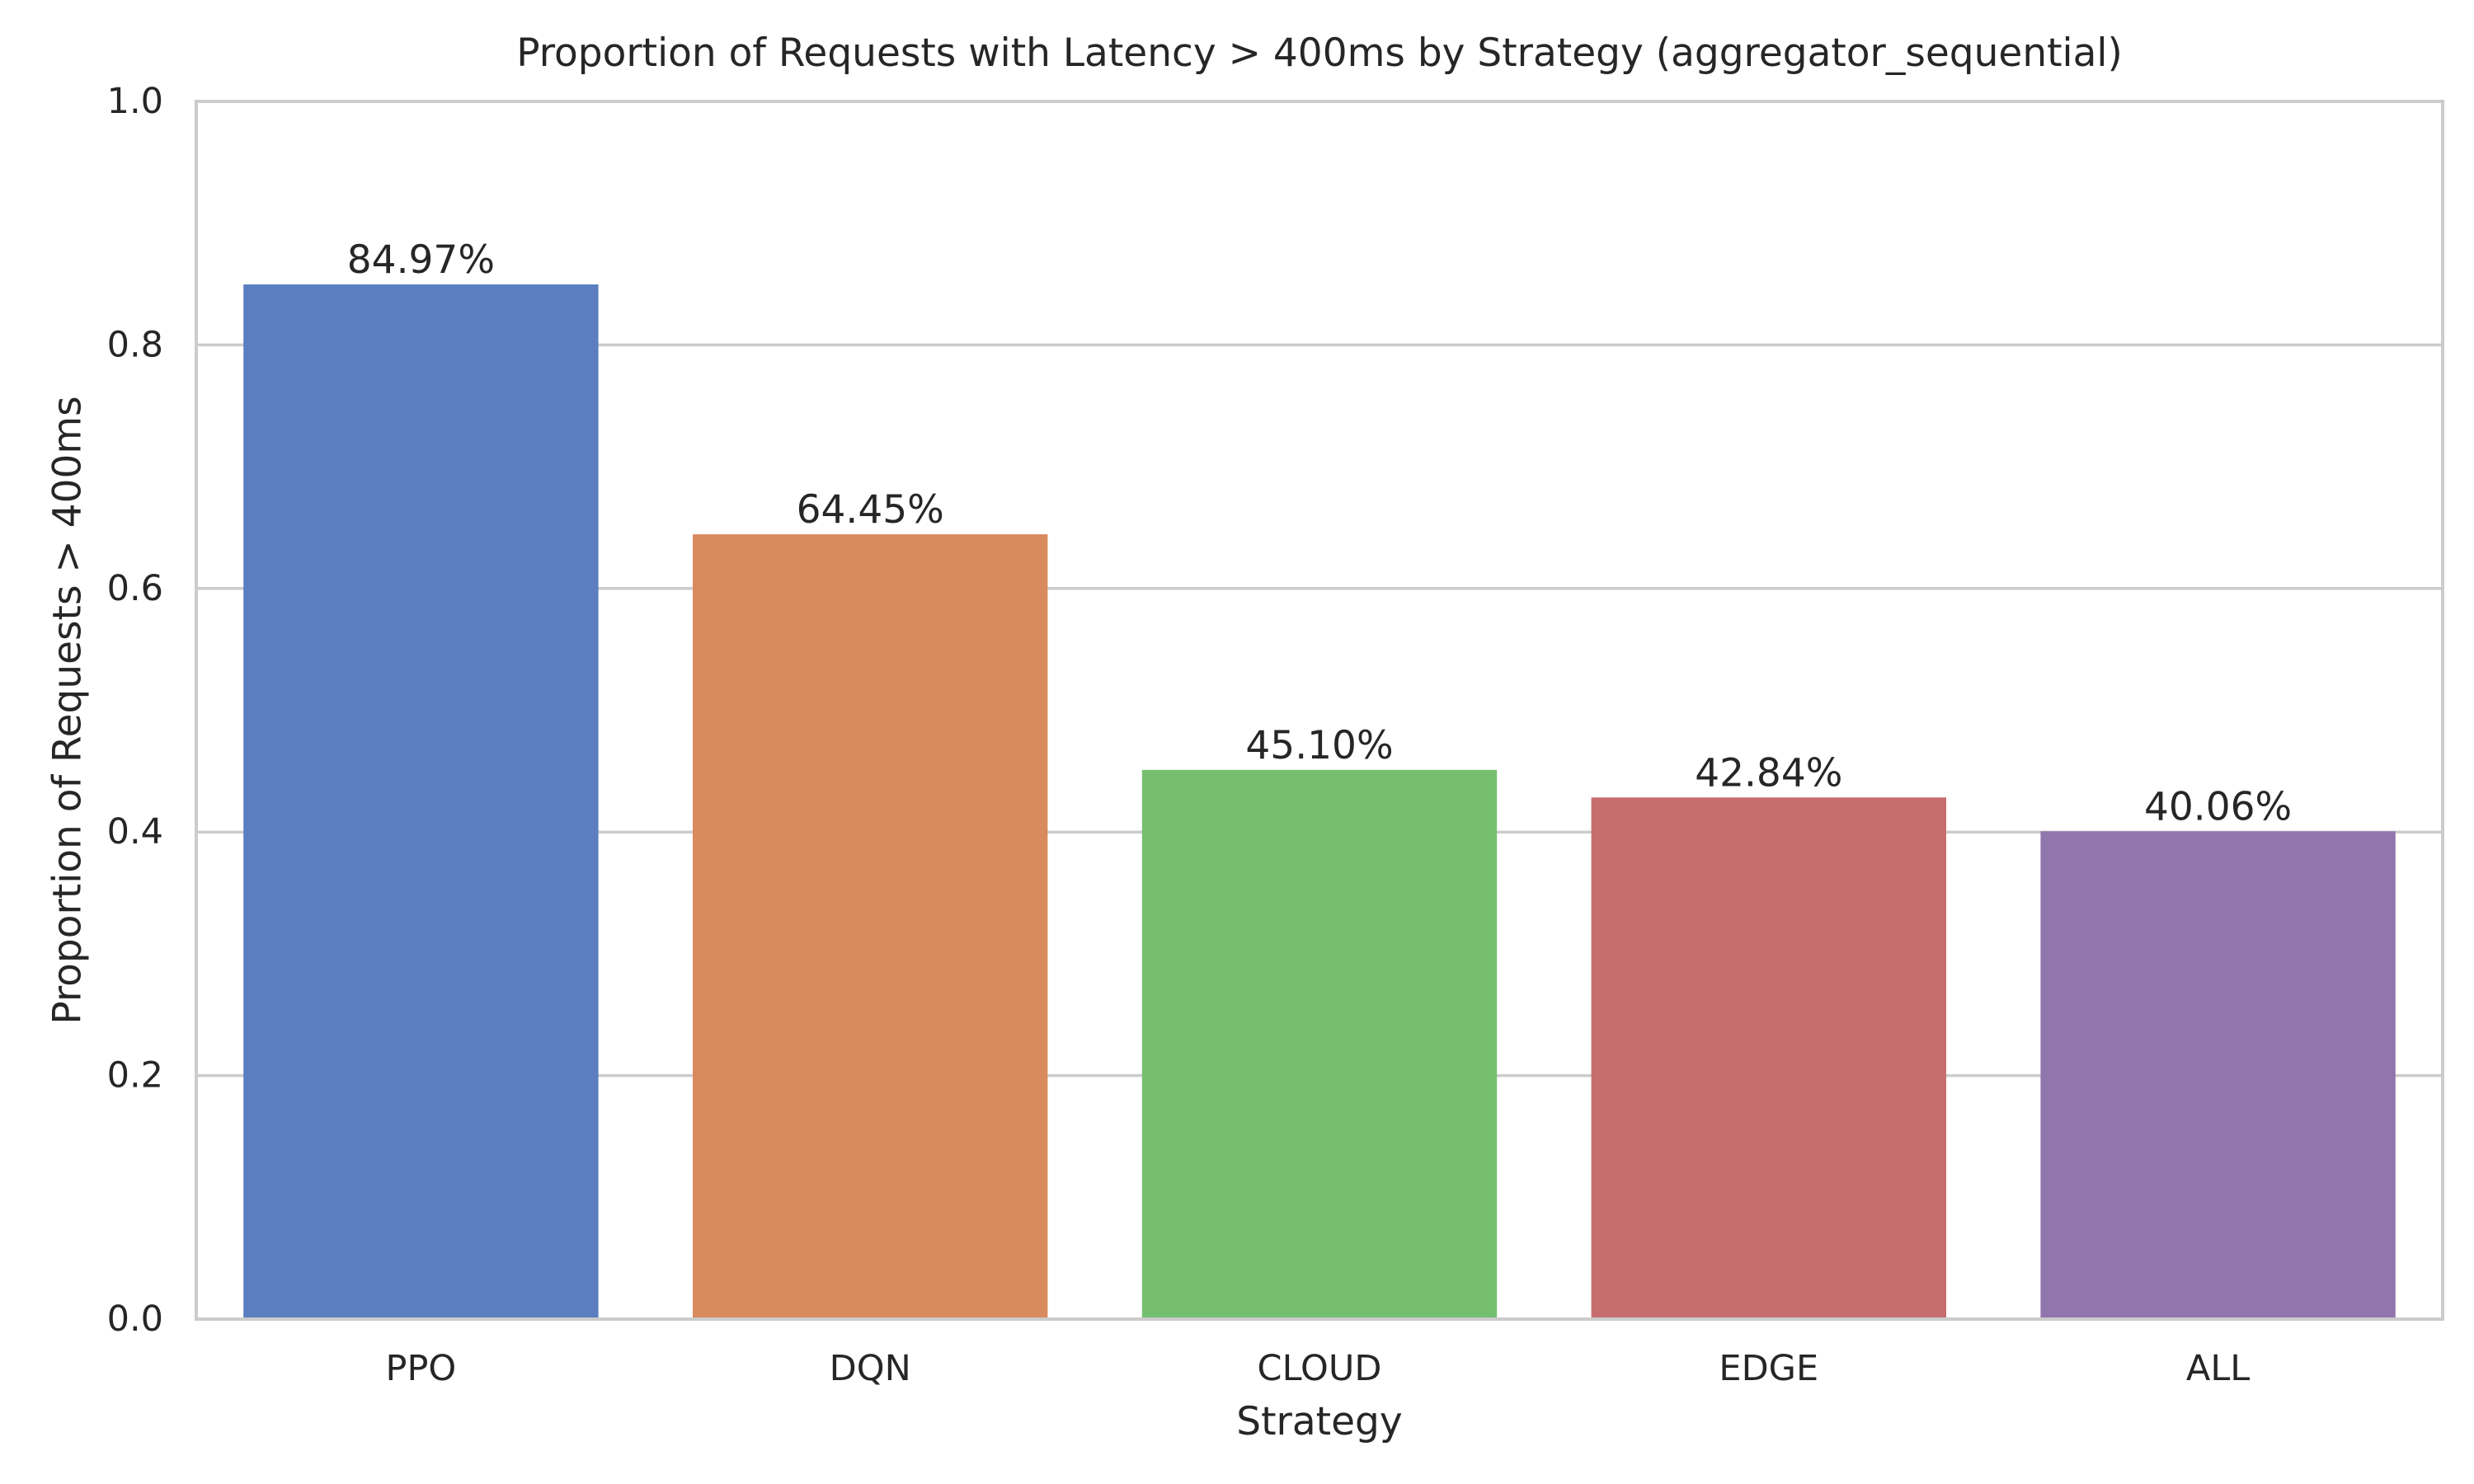 This screenshot has height=1484, width=2474. I want to click on x-tick-label: CLOUD, so click(1320, 1368).